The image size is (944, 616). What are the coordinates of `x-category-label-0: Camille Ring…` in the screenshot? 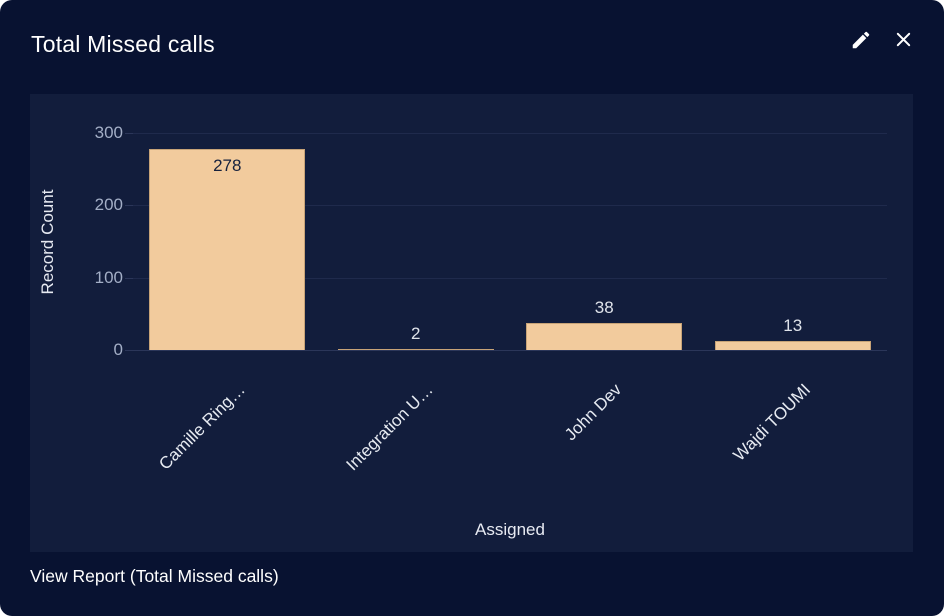 It's located at (202, 427).